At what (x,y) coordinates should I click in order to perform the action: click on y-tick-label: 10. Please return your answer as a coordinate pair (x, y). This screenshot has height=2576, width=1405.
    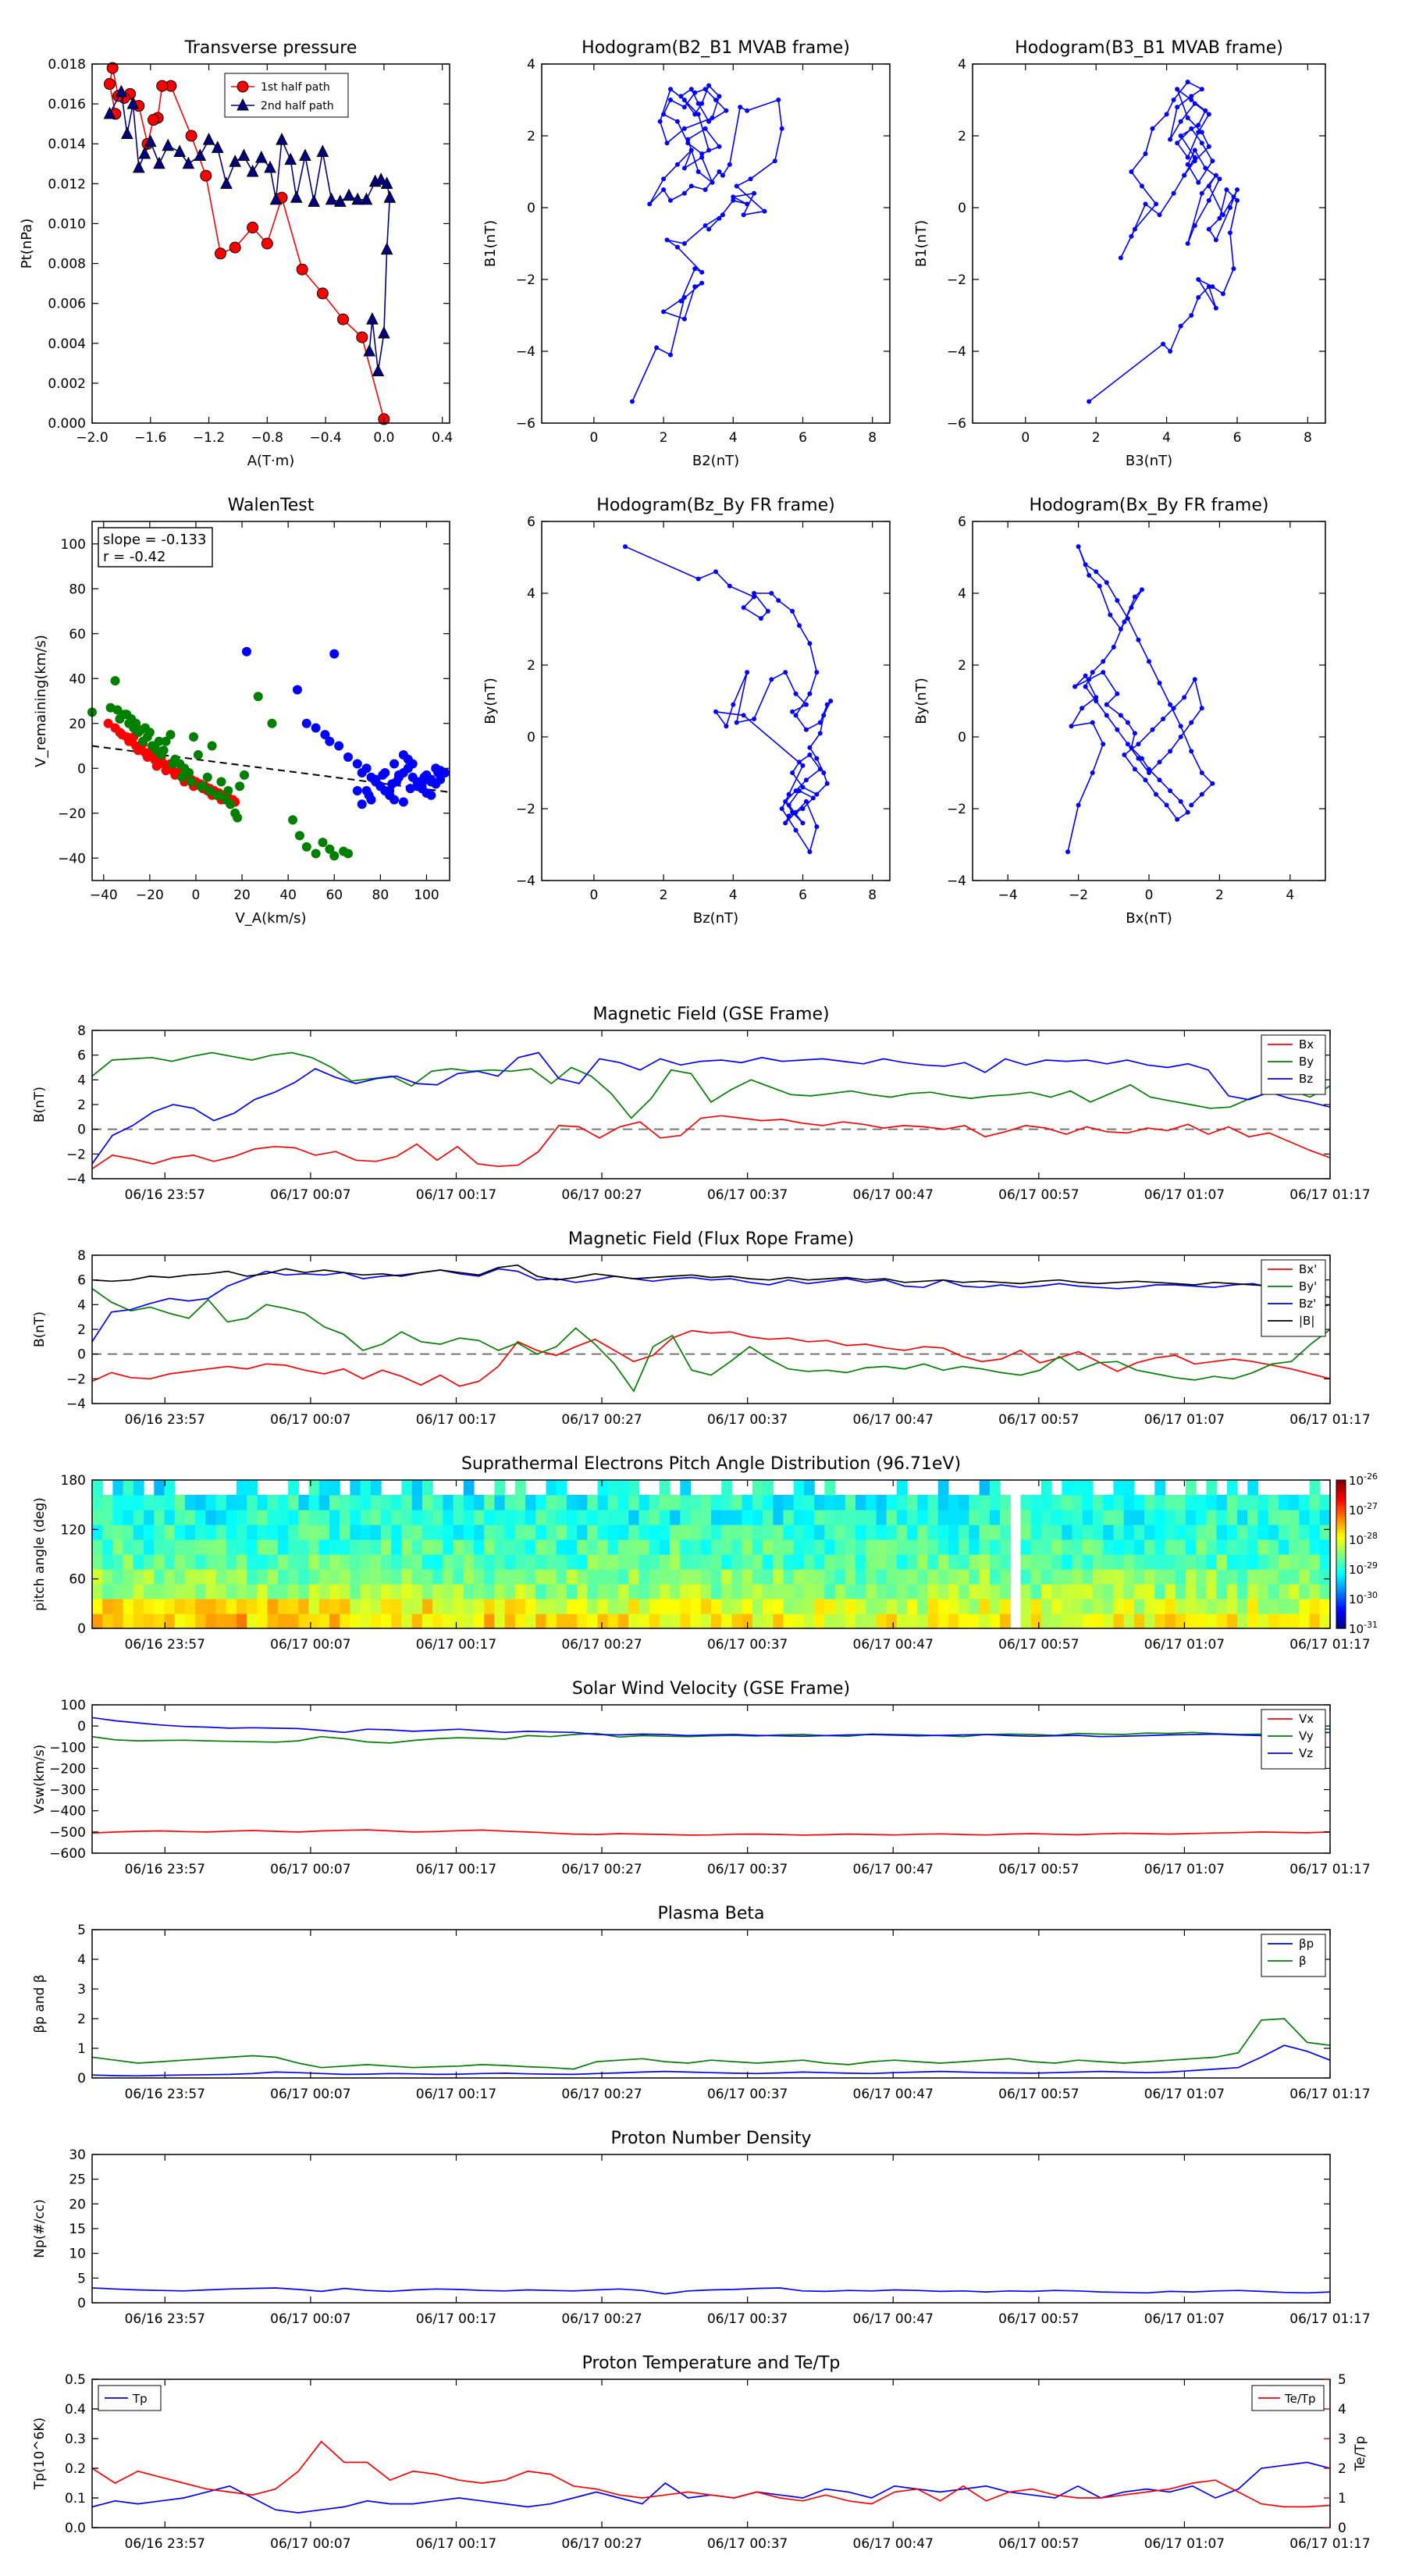
    Looking at the image, I should click on (77, 2254).